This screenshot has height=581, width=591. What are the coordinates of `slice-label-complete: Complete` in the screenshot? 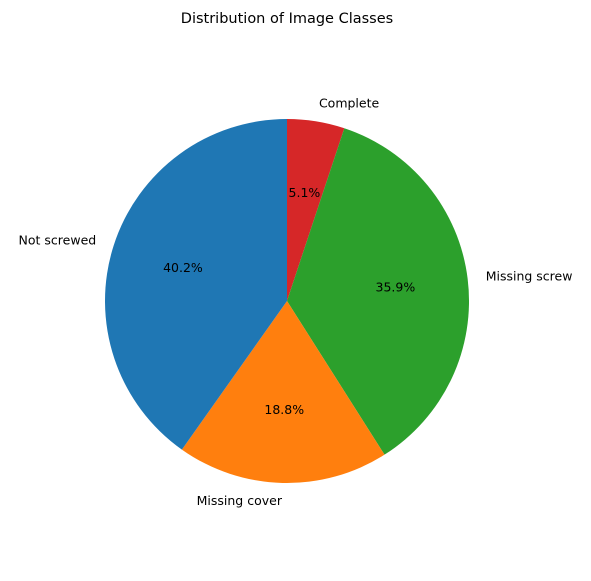 It's located at (349, 102).